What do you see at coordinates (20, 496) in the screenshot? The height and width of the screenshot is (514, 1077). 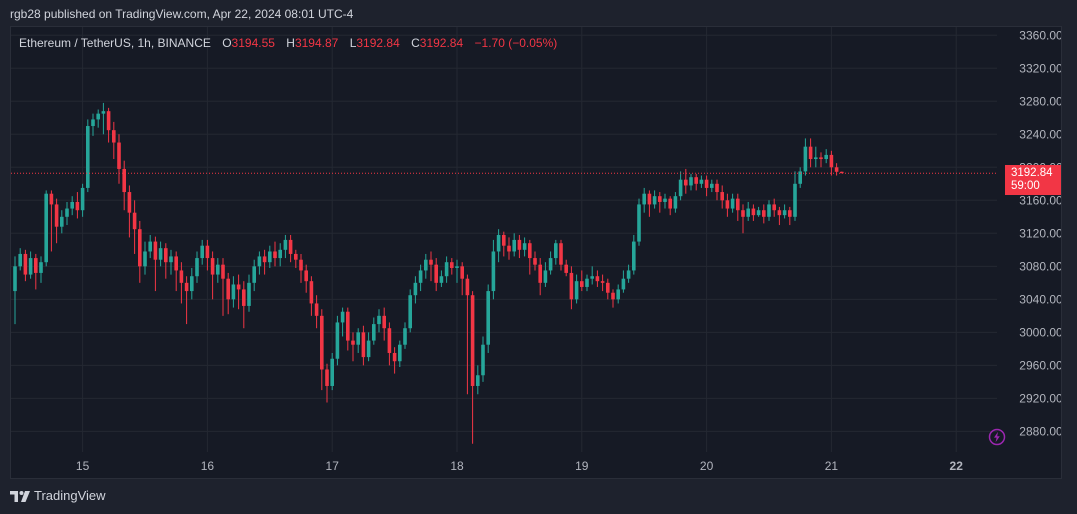 I see `tradingview-logo-icon` at bounding box center [20, 496].